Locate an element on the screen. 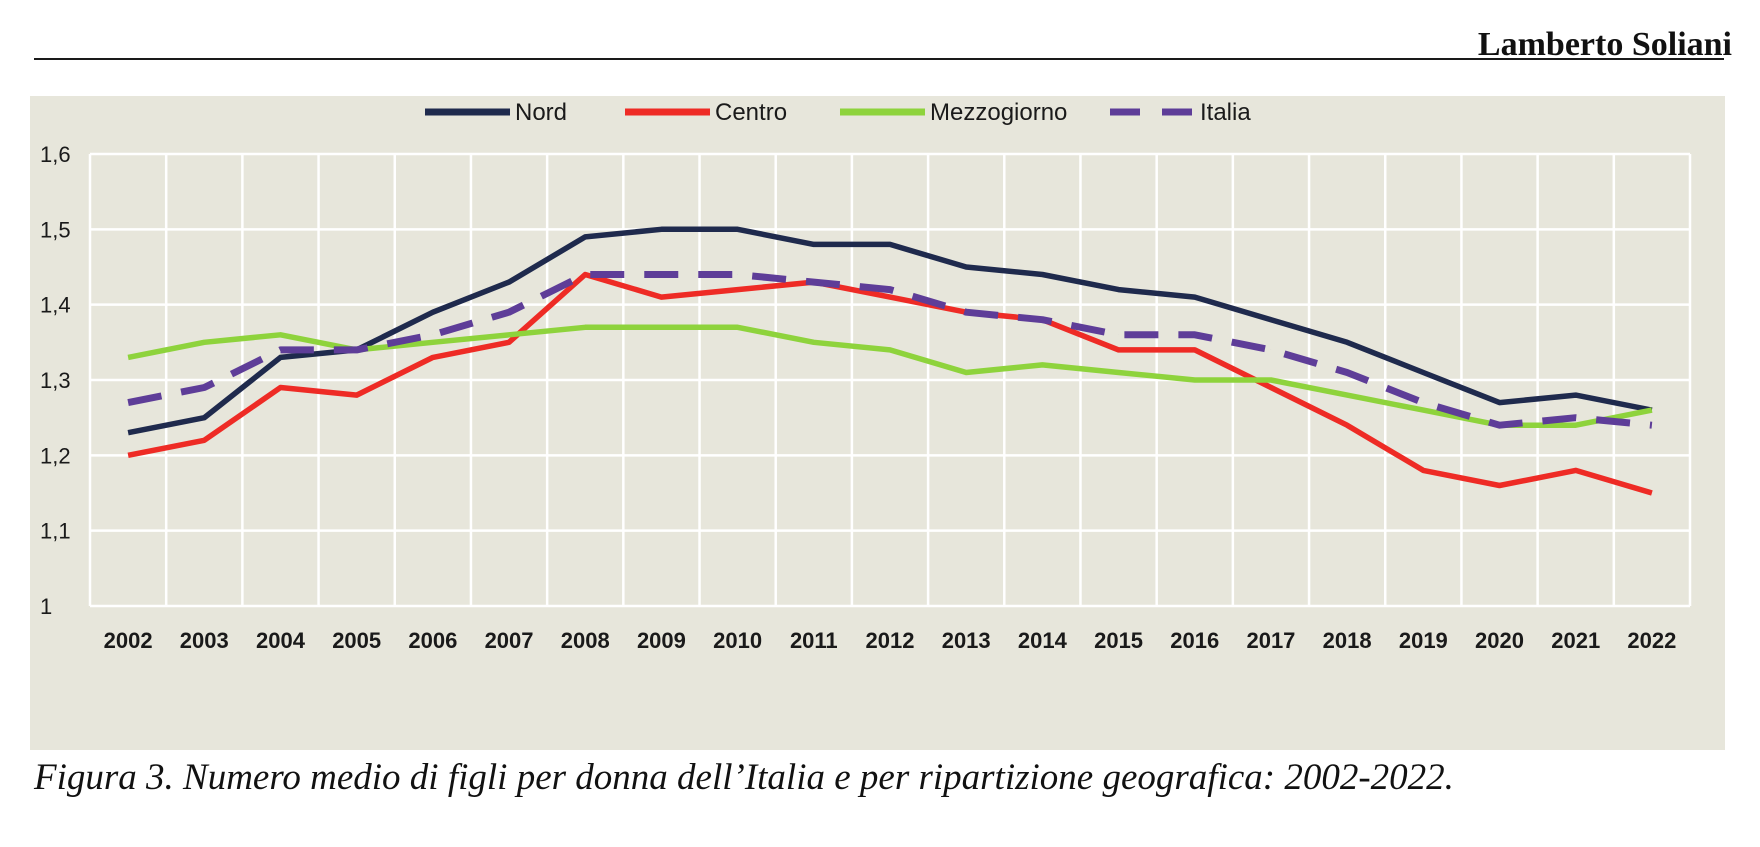  x-tick-label: 2012 is located at coordinates (890, 640).